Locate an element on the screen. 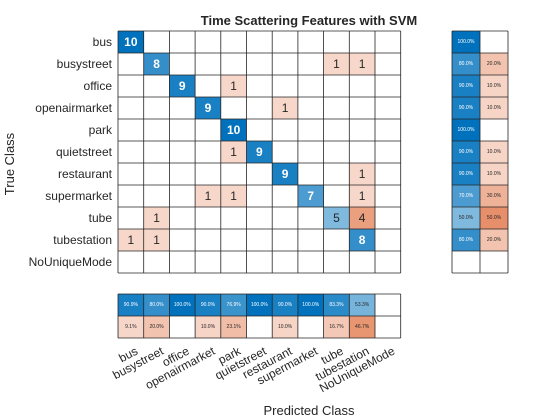 Image resolution: width=560 pixels, height=420 pixels. y-axis-label: True Class is located at coordinates (9, 163).